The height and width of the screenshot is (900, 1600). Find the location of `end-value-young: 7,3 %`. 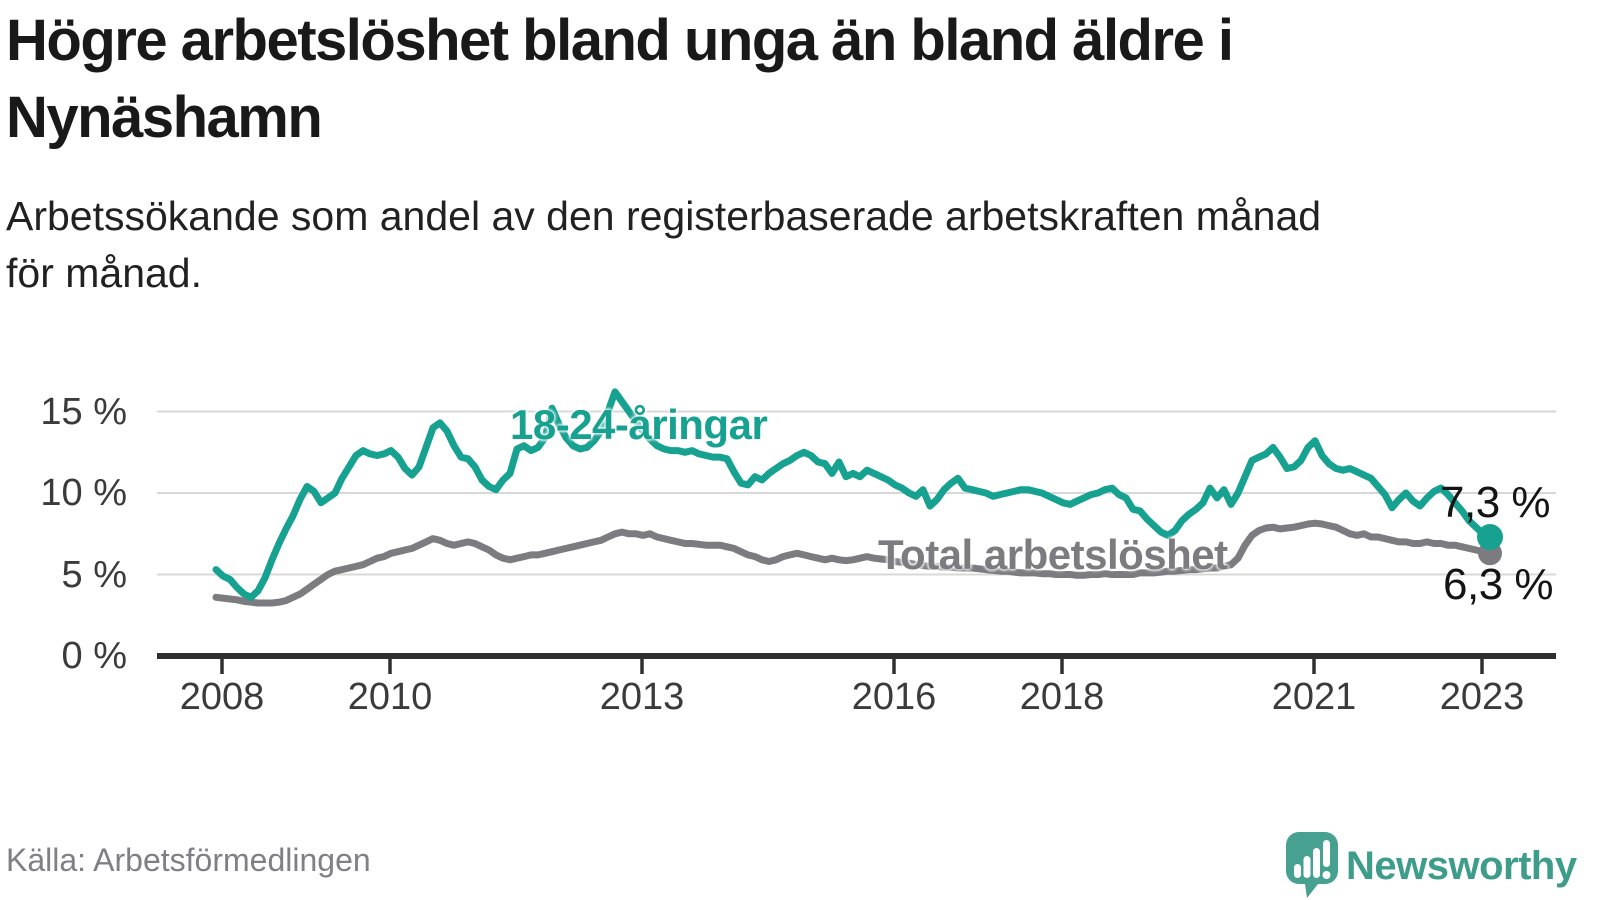

end-value-young: 7,3 % is located at coordinates (1495, 502).